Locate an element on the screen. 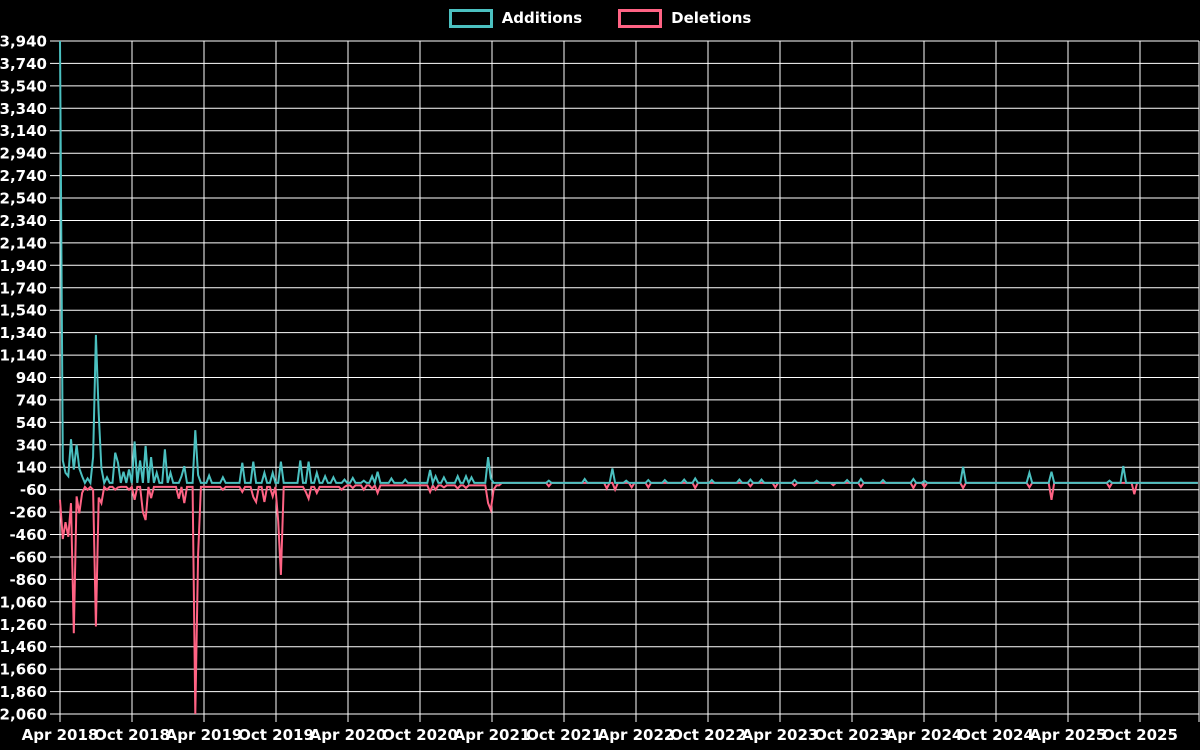  x-tick-label: Apr 2024 is located at coordinates (924, 735).